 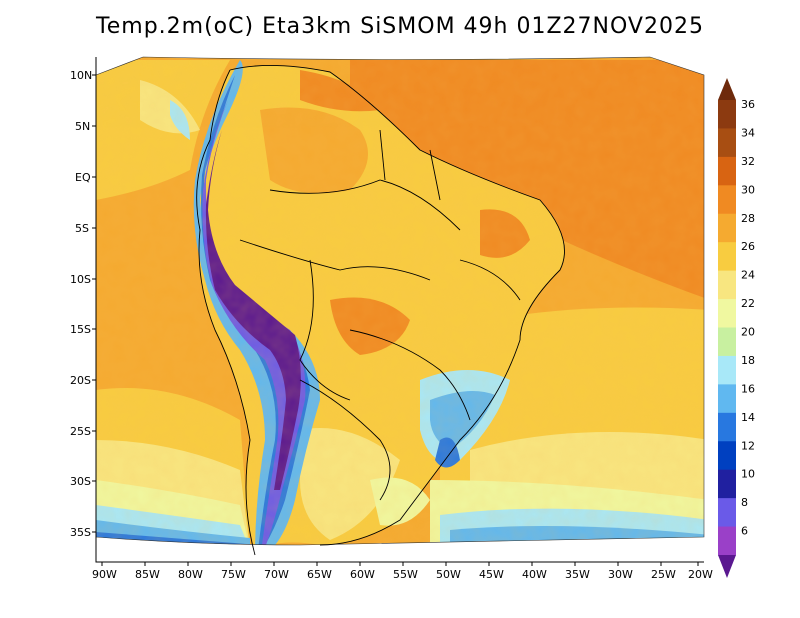 I want to click on lat-label: 10N, so click(x=81, y=75).